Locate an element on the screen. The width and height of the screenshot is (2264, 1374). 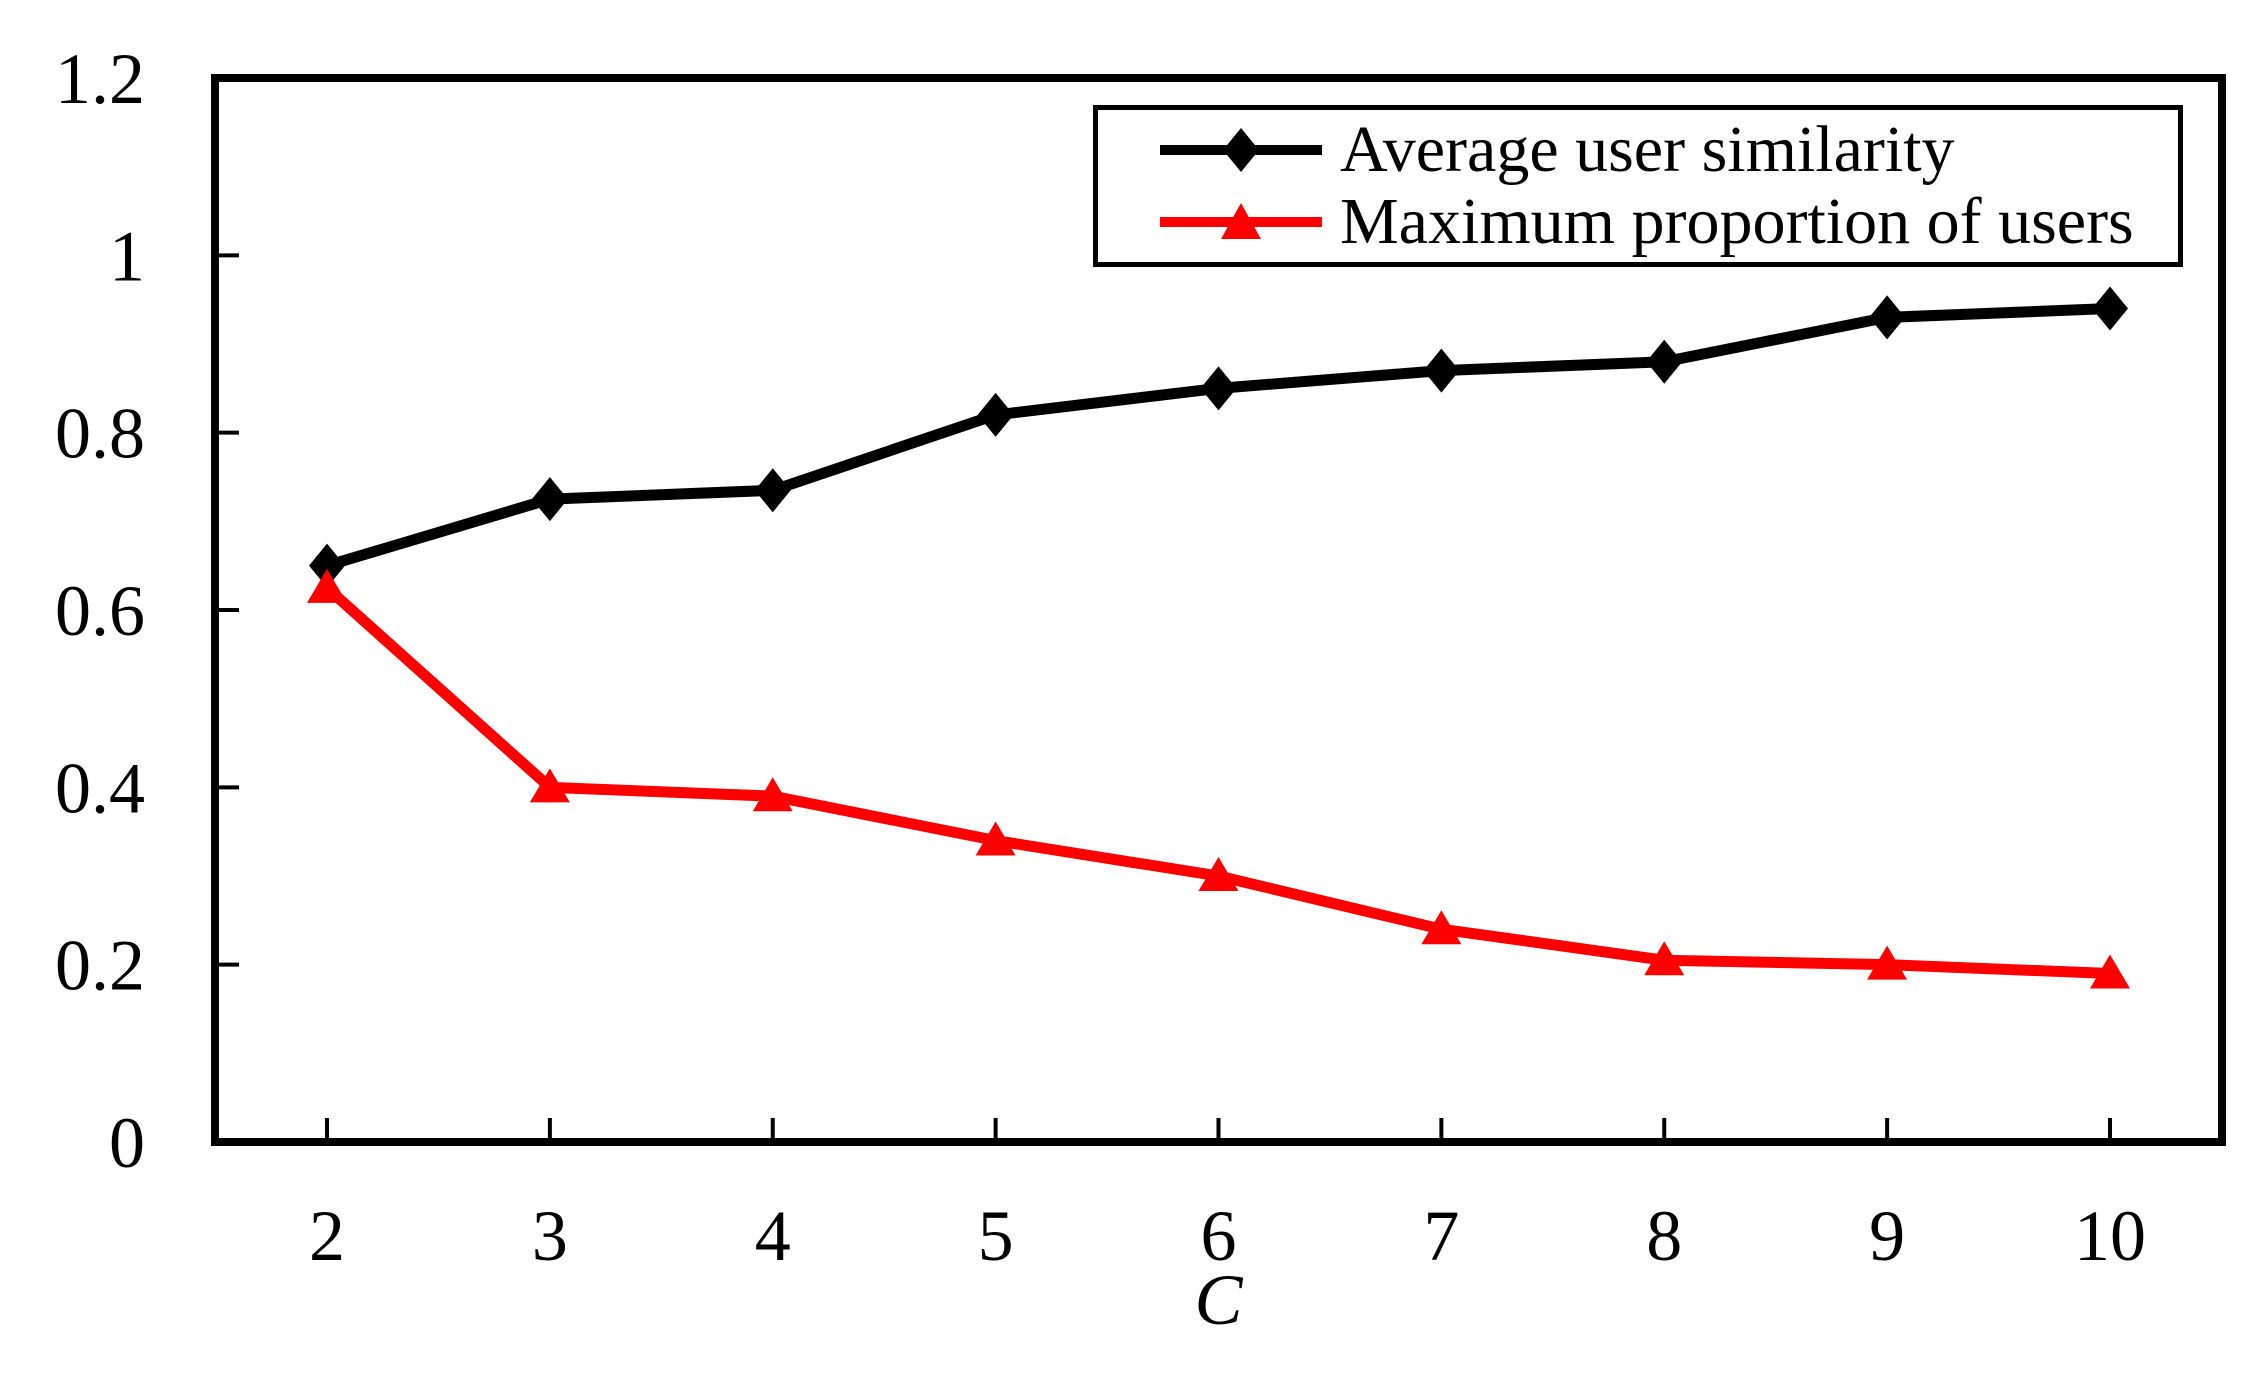
y-axis-tick-label: 0.8 is located at coordinates (100, 434).